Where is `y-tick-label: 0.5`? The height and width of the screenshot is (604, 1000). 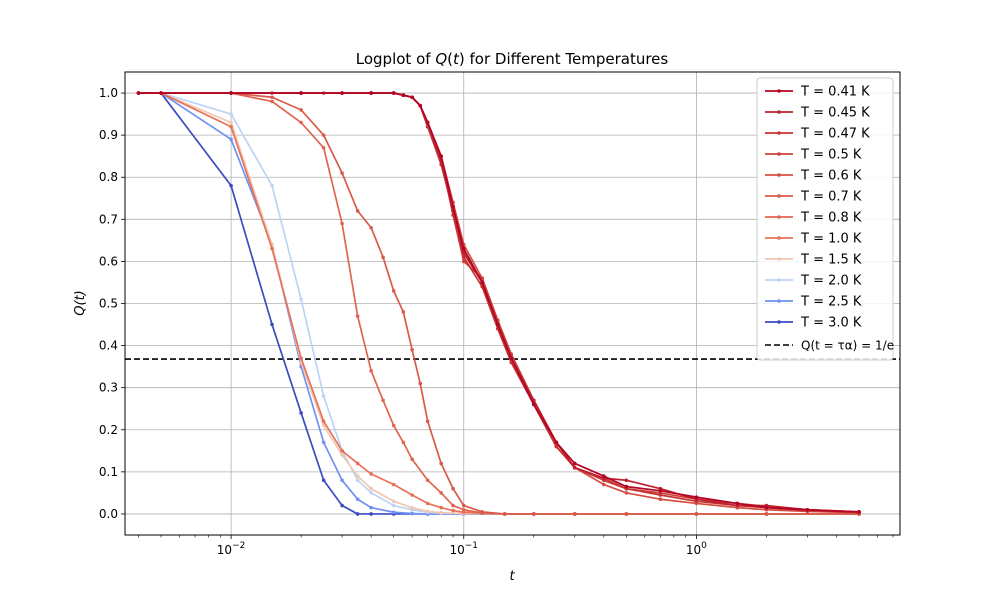
y-tick-label: 0.5 is located at coordinates (108, 304).